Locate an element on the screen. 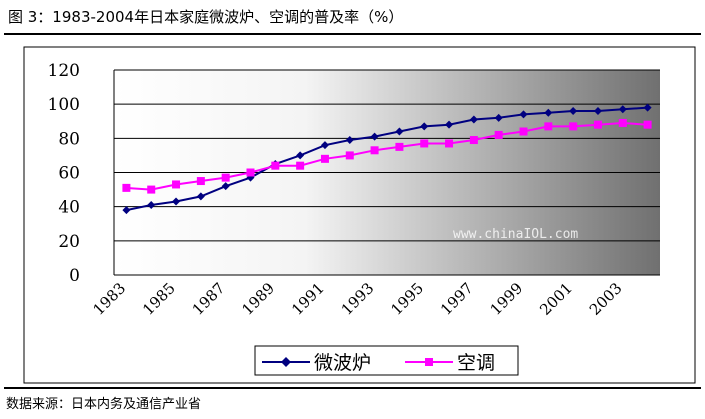 This screenshot has height=419, width=705. legend-marker-ac is located at coordinates (429, 362).